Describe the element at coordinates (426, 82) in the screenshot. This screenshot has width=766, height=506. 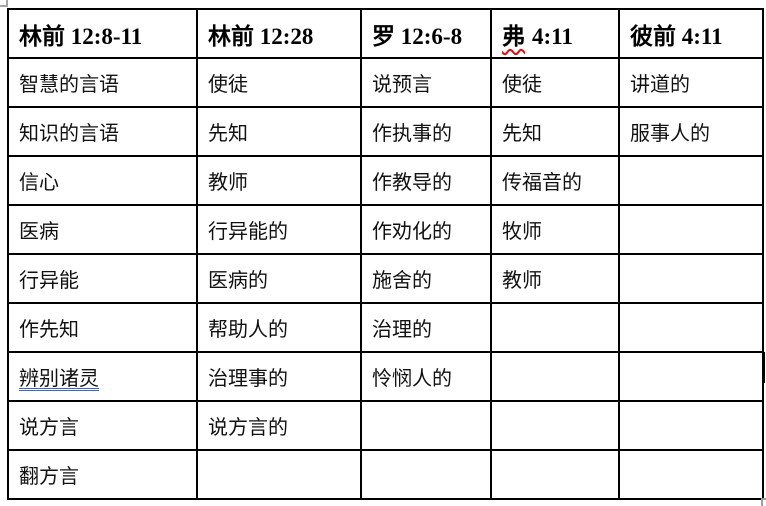
I see `table-cell: 说预言` at that location.